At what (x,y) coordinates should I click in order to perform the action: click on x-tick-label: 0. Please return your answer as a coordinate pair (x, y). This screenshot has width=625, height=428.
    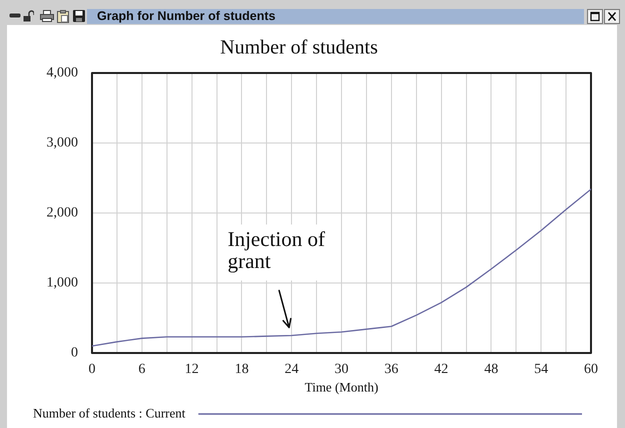
    Looking at the image, I should click on (92, 370).